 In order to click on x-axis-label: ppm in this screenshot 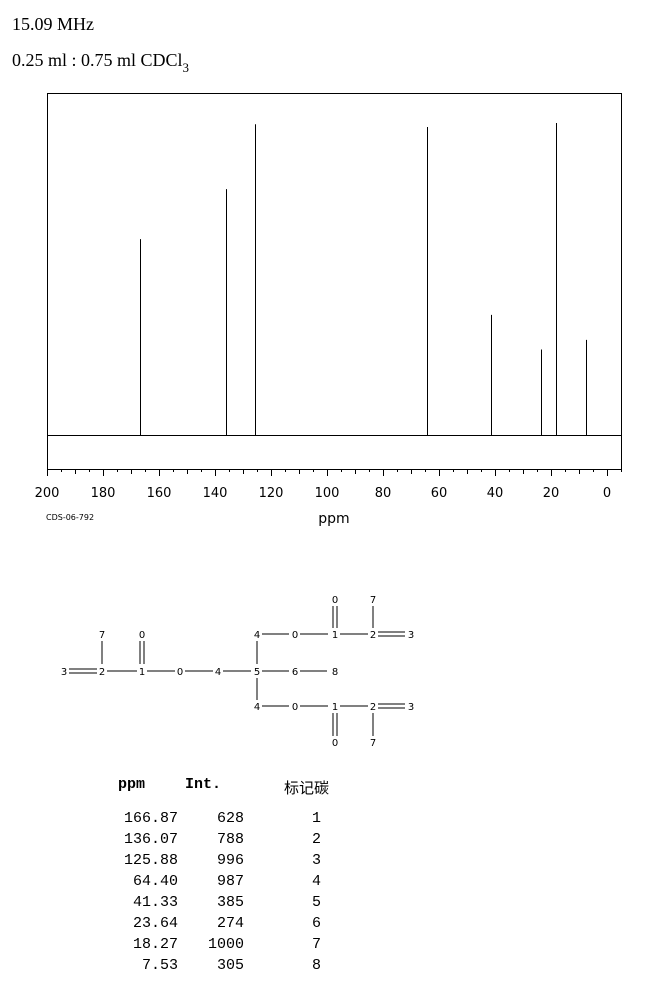, I will do `click(333, 519)`.